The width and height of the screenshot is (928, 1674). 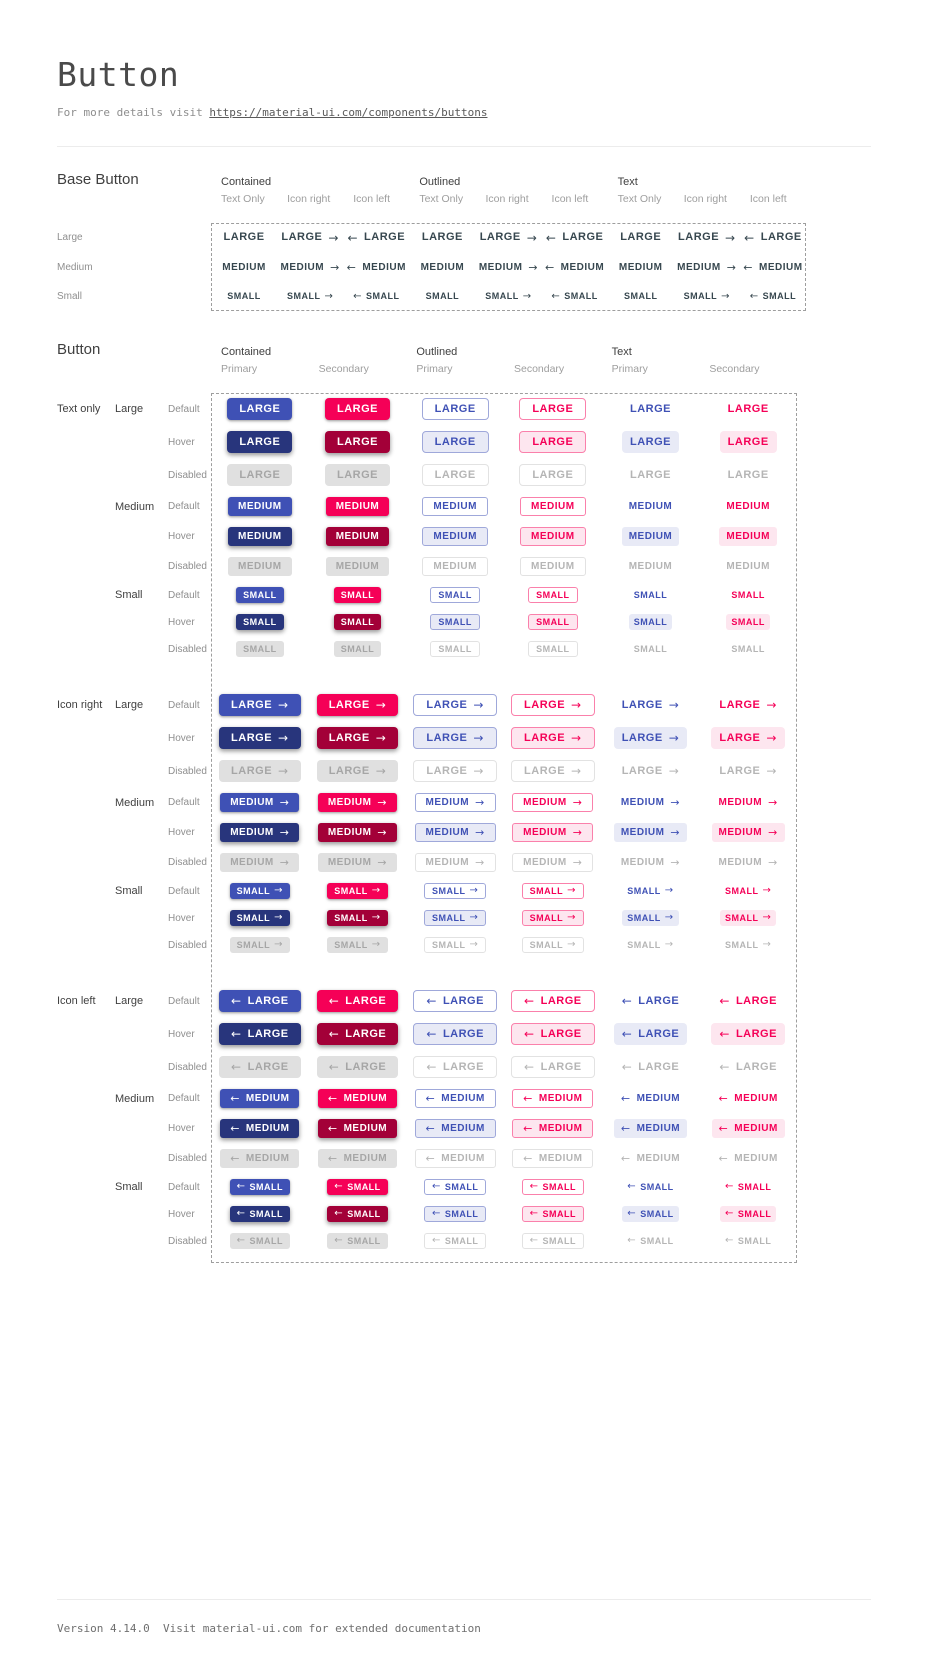 I want to click on outlined-primary-icon-left-medium-default-button: ← MEDIUM, so click(x=455, y=1099).